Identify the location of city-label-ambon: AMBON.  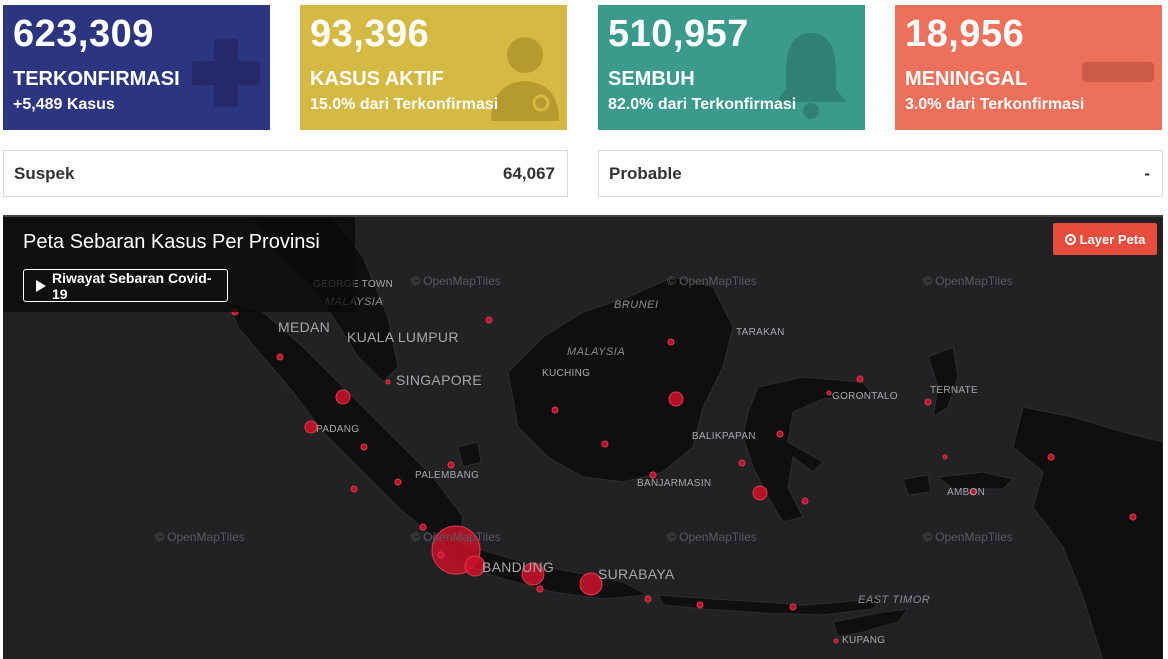
(966, 492).